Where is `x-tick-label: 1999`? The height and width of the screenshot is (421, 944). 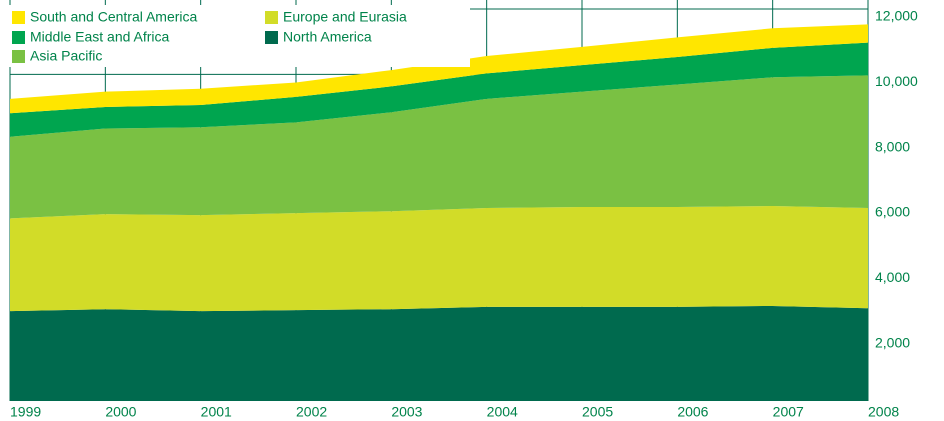
x-tick-label: 1999 is located at coordinates (25, 412).